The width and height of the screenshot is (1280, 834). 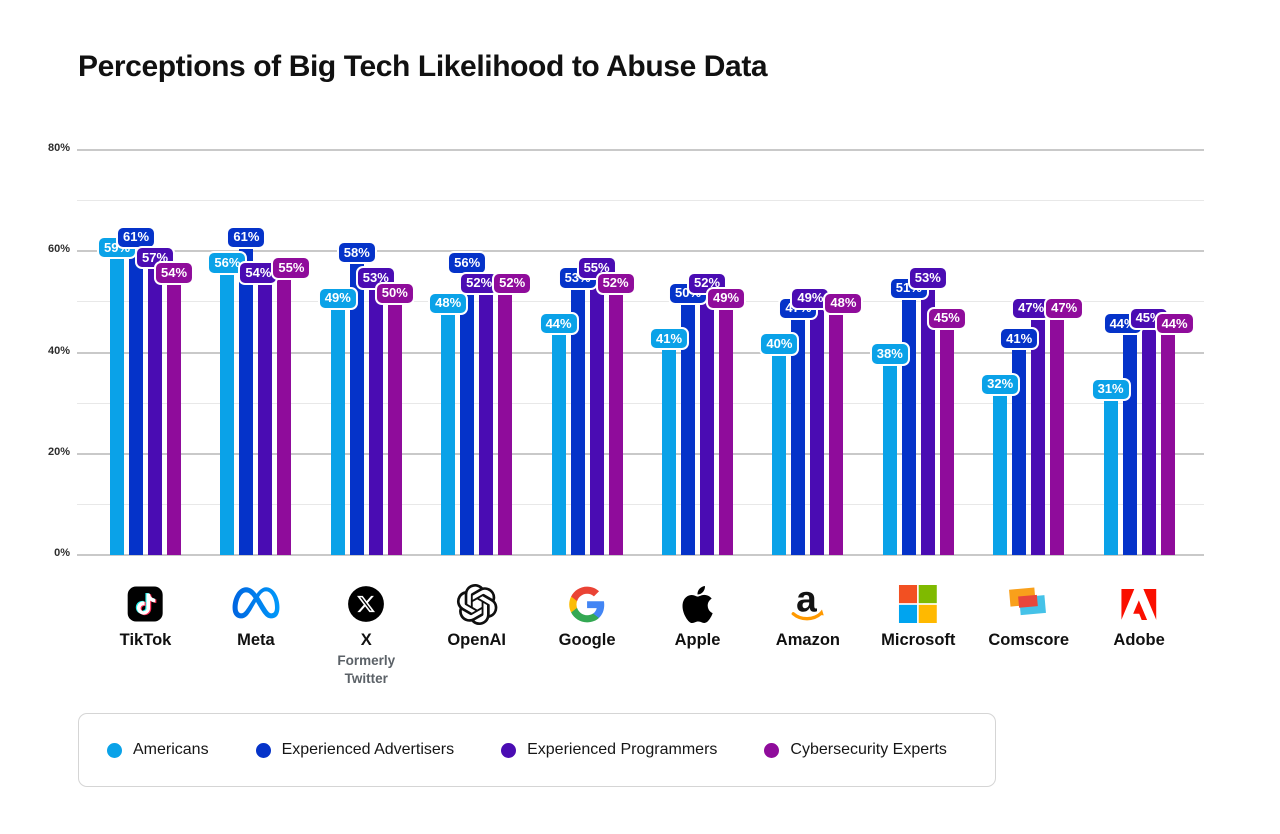 What do you see at coordinates (366, 640) in the screenshot?
I see `company-label: X` at bounding box center [366, 640].